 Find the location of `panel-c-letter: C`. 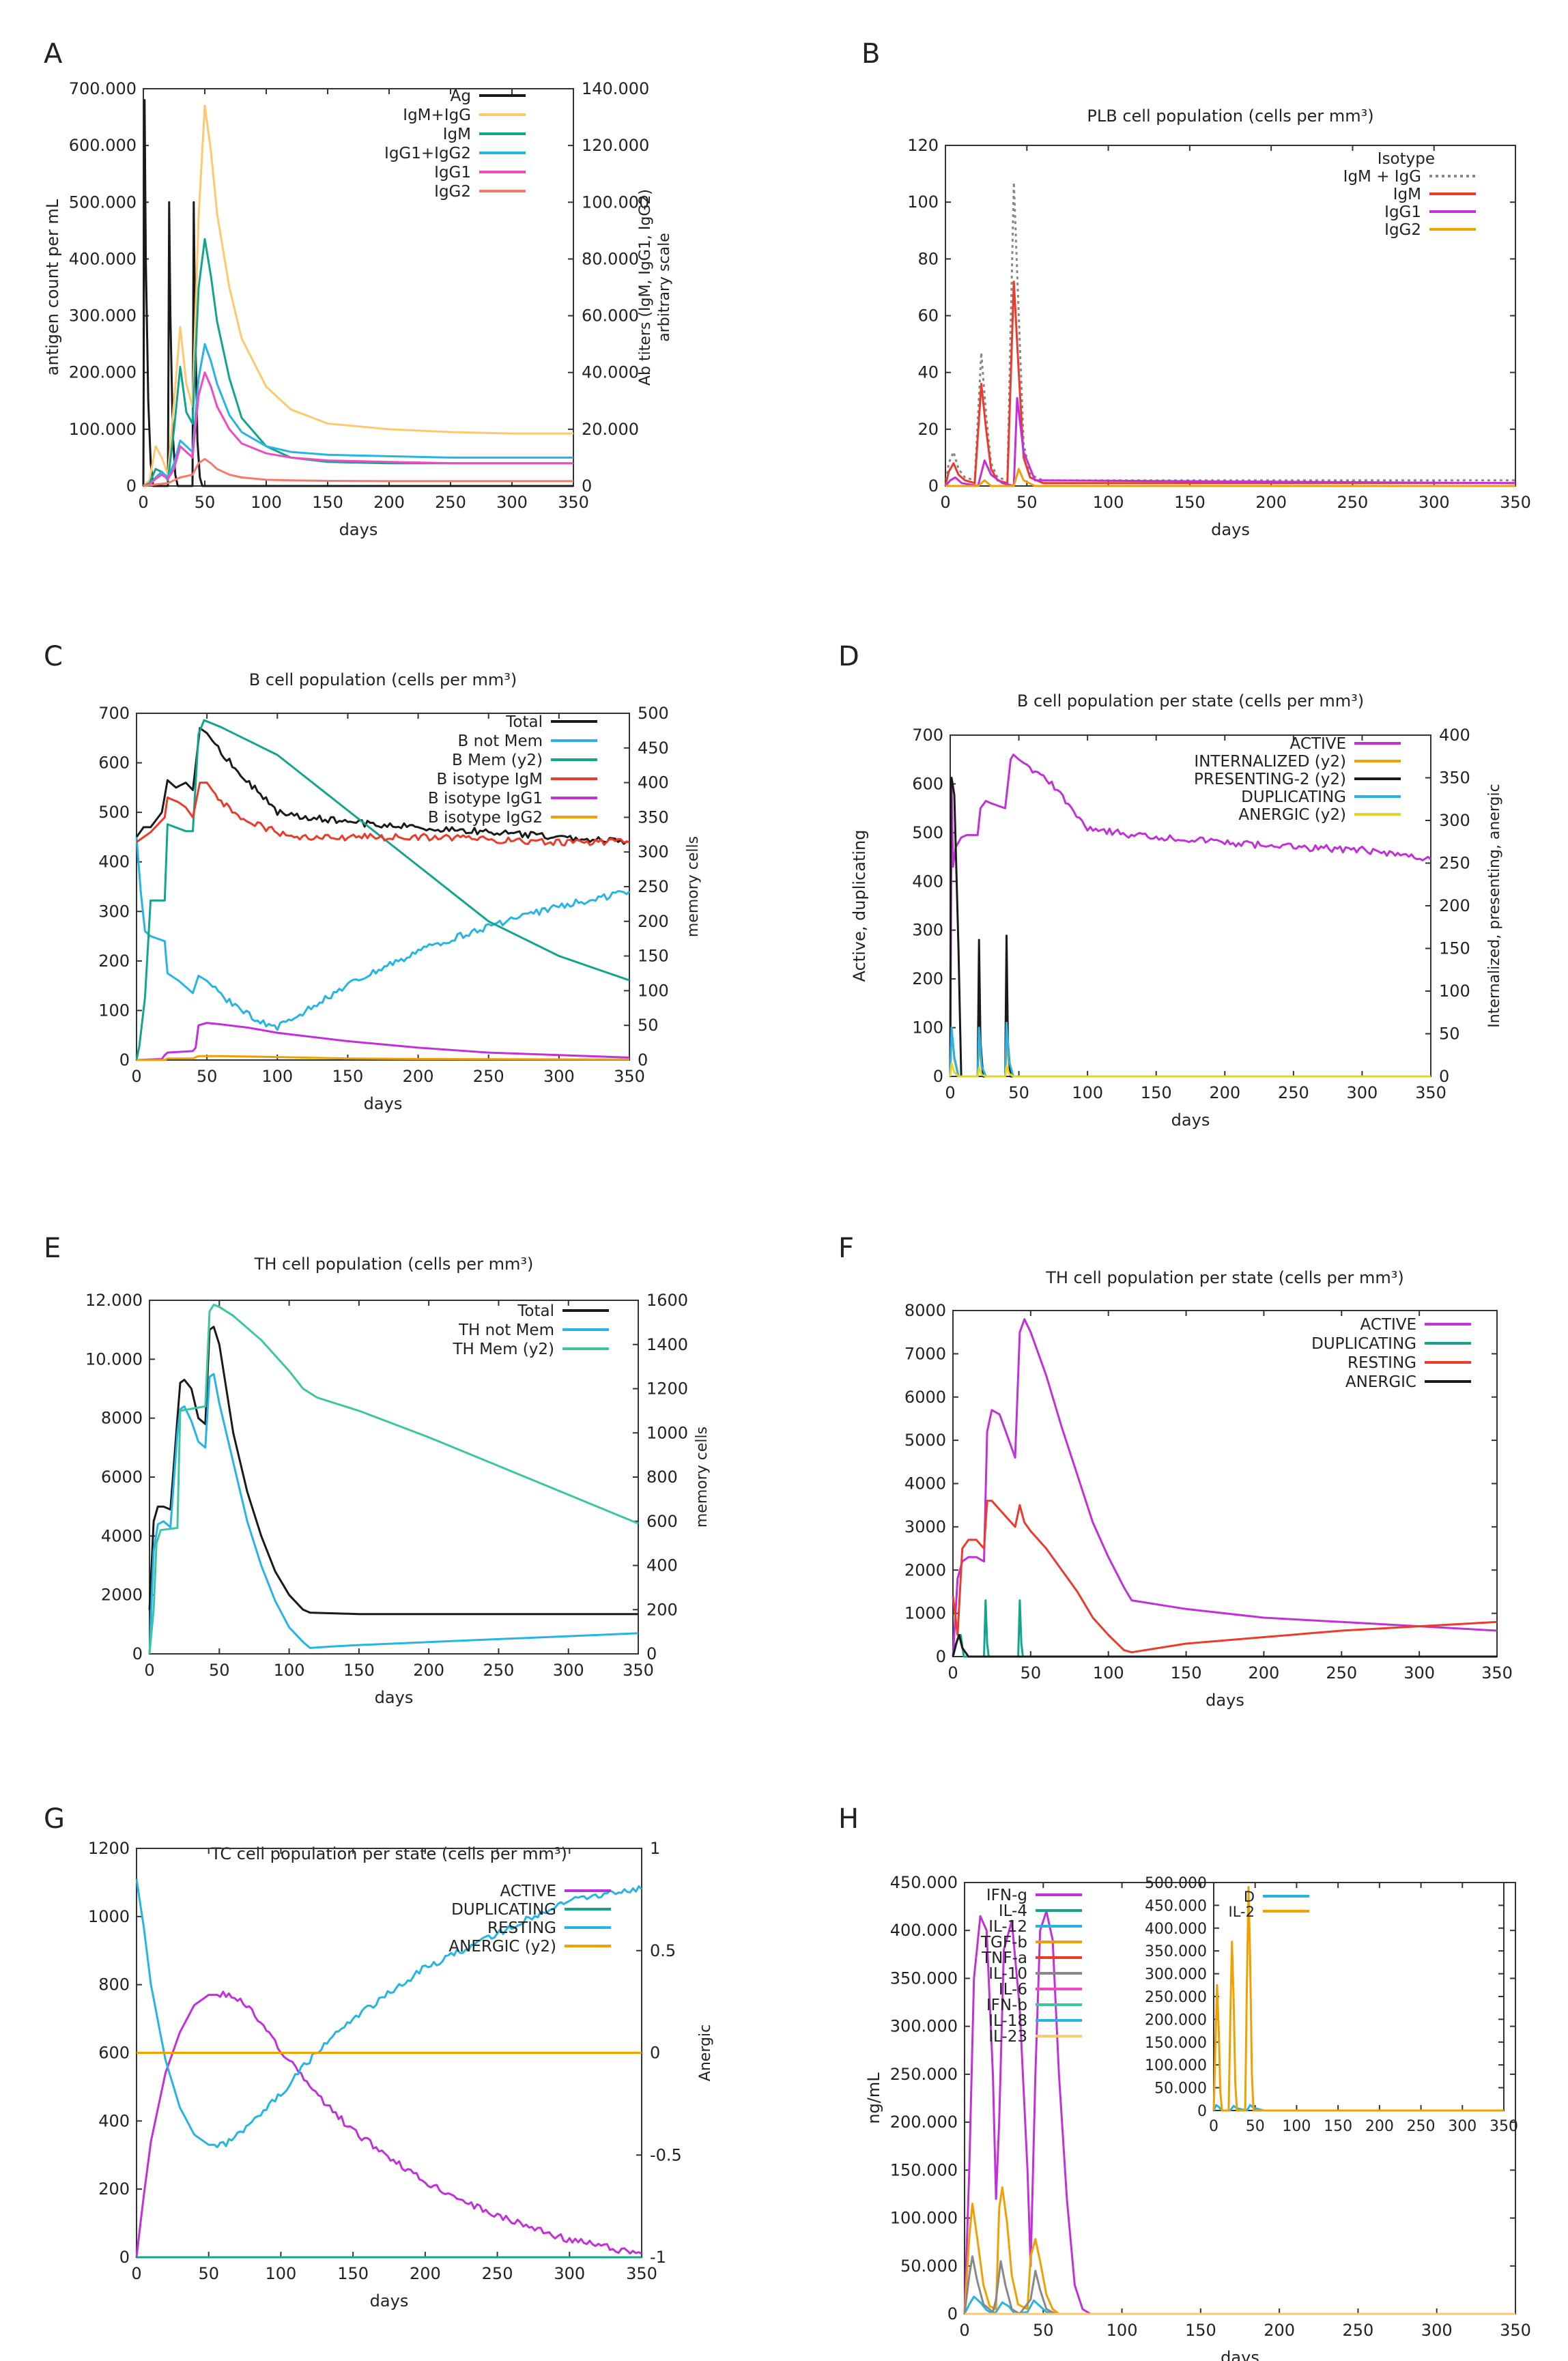

panel-c-letter: C is located at coordinates (53, 656).